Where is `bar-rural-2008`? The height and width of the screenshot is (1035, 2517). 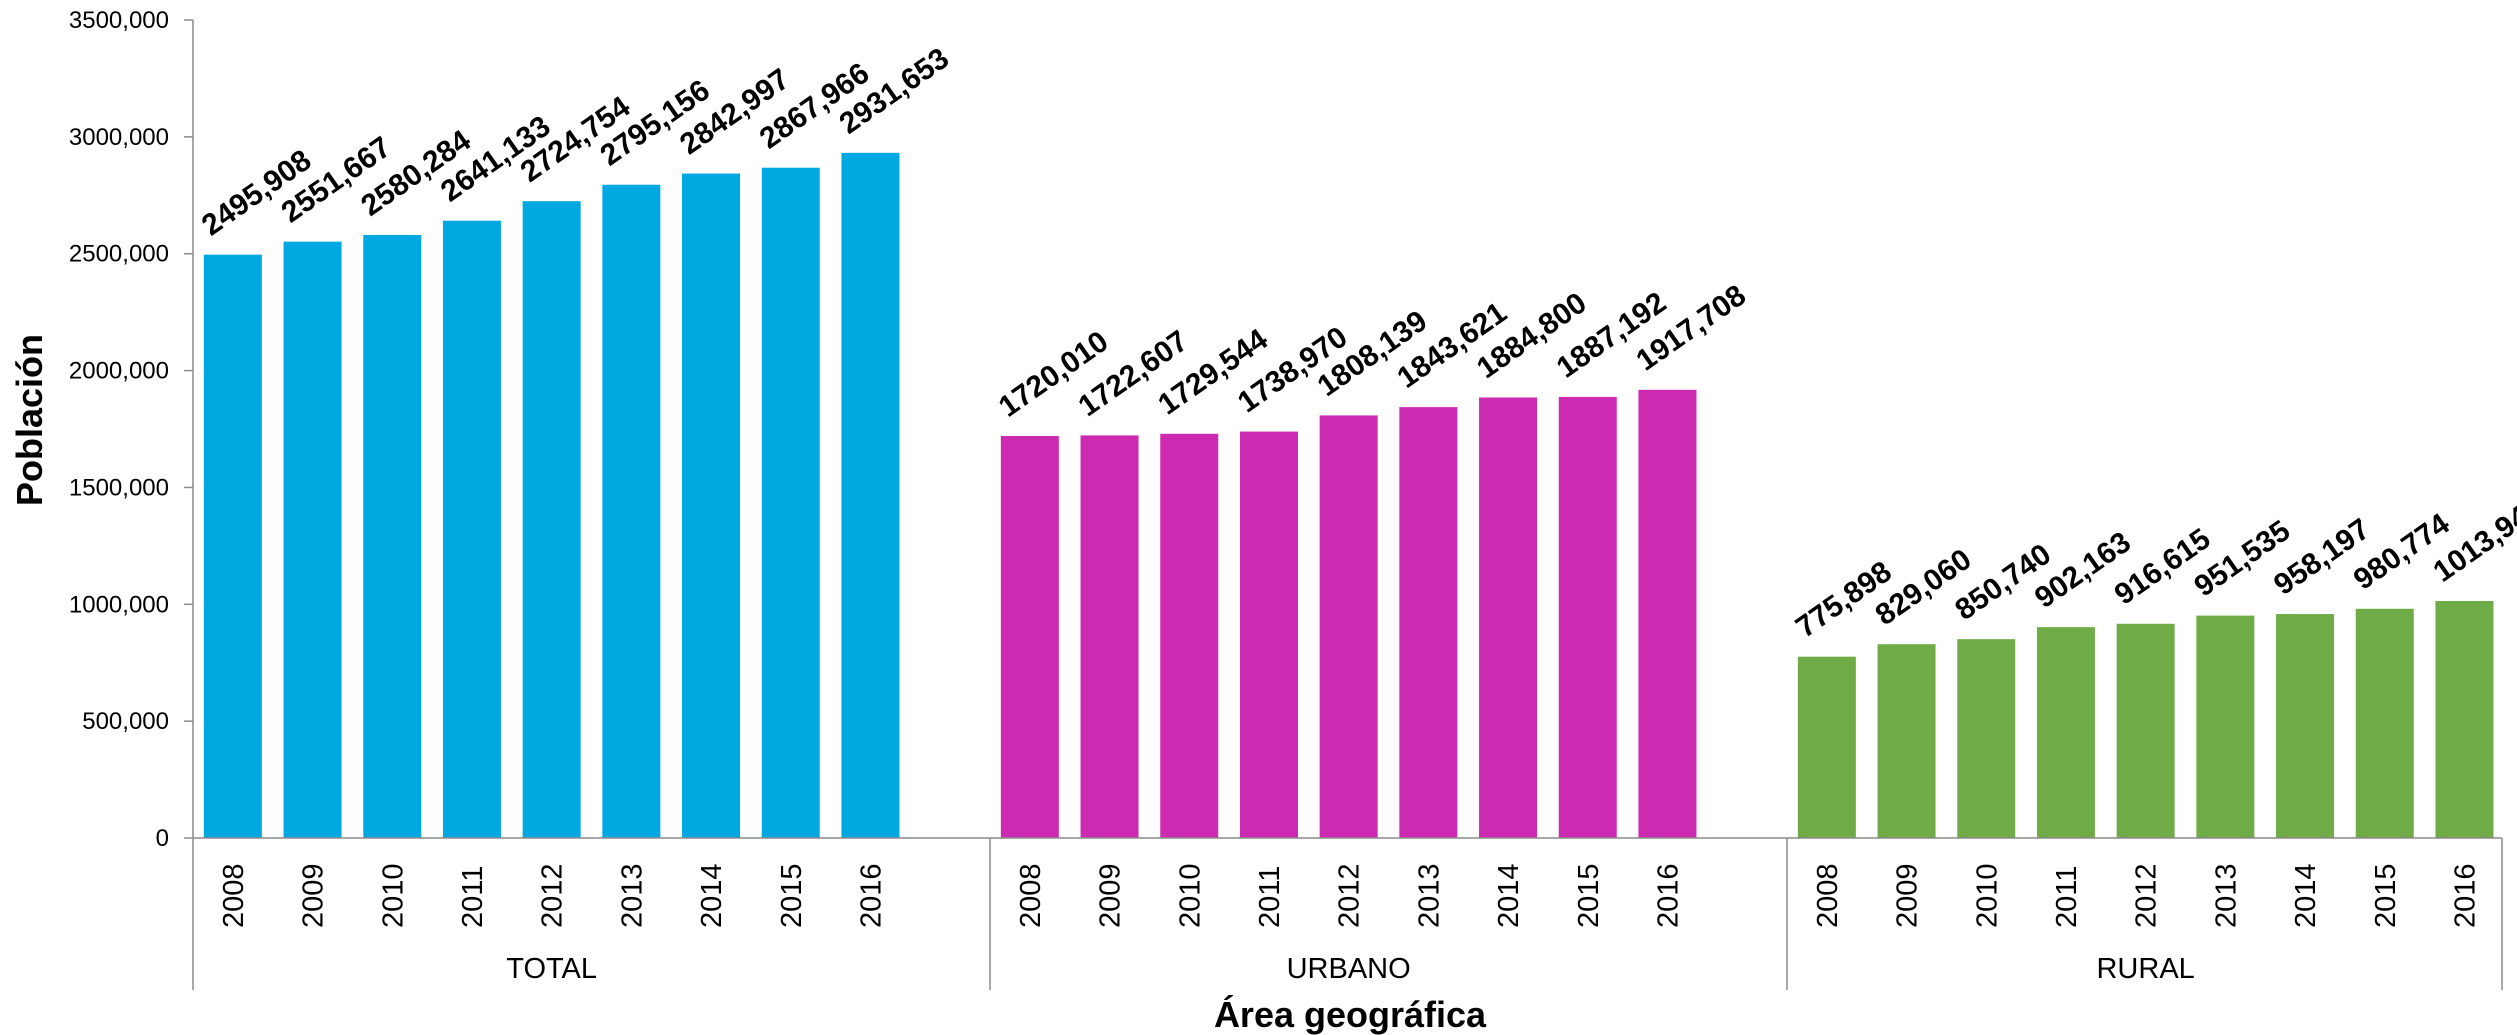 bar-rural-2008 is located at coordinates (1826, 747).